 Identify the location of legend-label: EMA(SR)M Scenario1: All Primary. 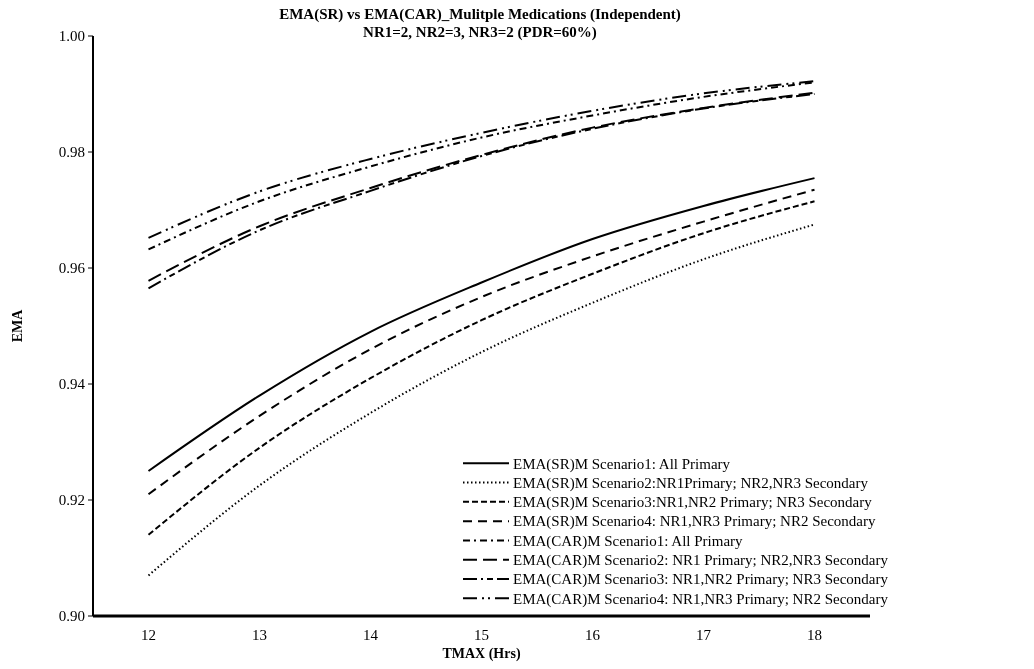
(622, 464).